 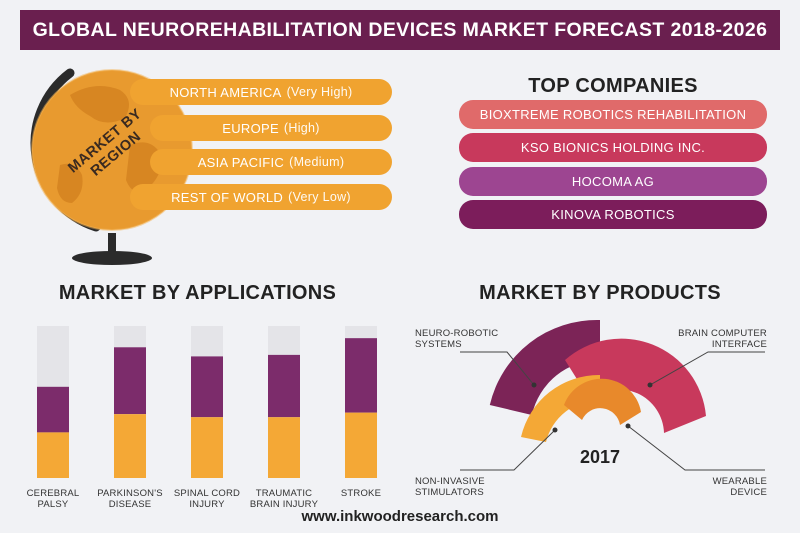 What do you see at coordinates (284, 504) in the screenshot?
I see `app-label-line: BRAIN INJURY` at bounding box center [284, 504].